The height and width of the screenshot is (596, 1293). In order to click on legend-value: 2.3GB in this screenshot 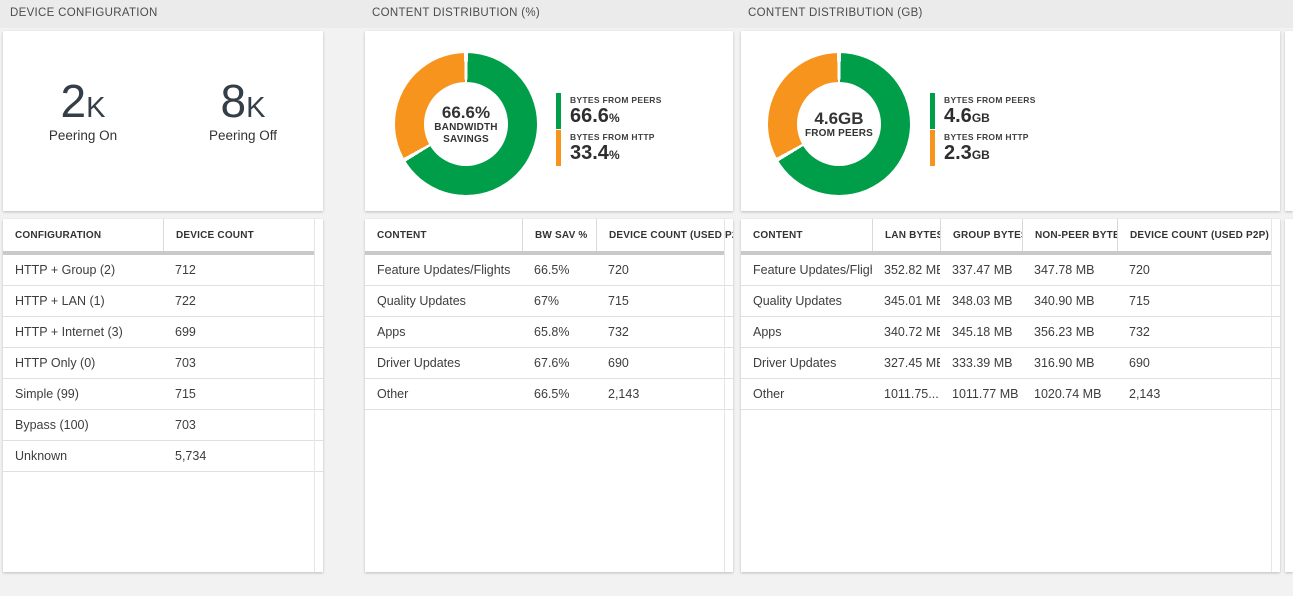, I will do `click(986, 154)`.